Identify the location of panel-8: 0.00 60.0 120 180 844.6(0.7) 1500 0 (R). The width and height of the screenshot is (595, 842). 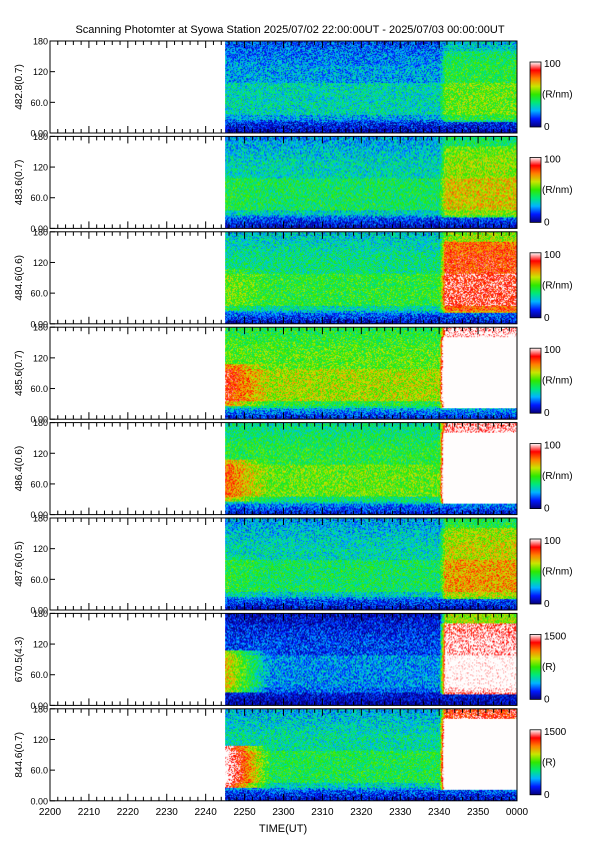
(290, 755).